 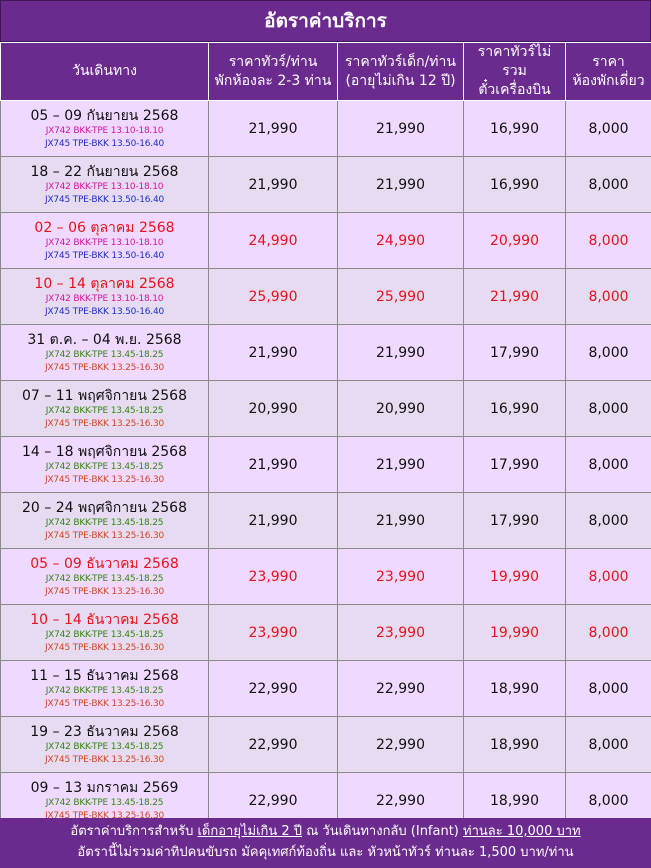 What do you see at coordinates (104, 339) in the screenshot?
I see `travel-date: 31 ต.ค. – 04 พ.ย. 2568` at bounding box center [104, 339].